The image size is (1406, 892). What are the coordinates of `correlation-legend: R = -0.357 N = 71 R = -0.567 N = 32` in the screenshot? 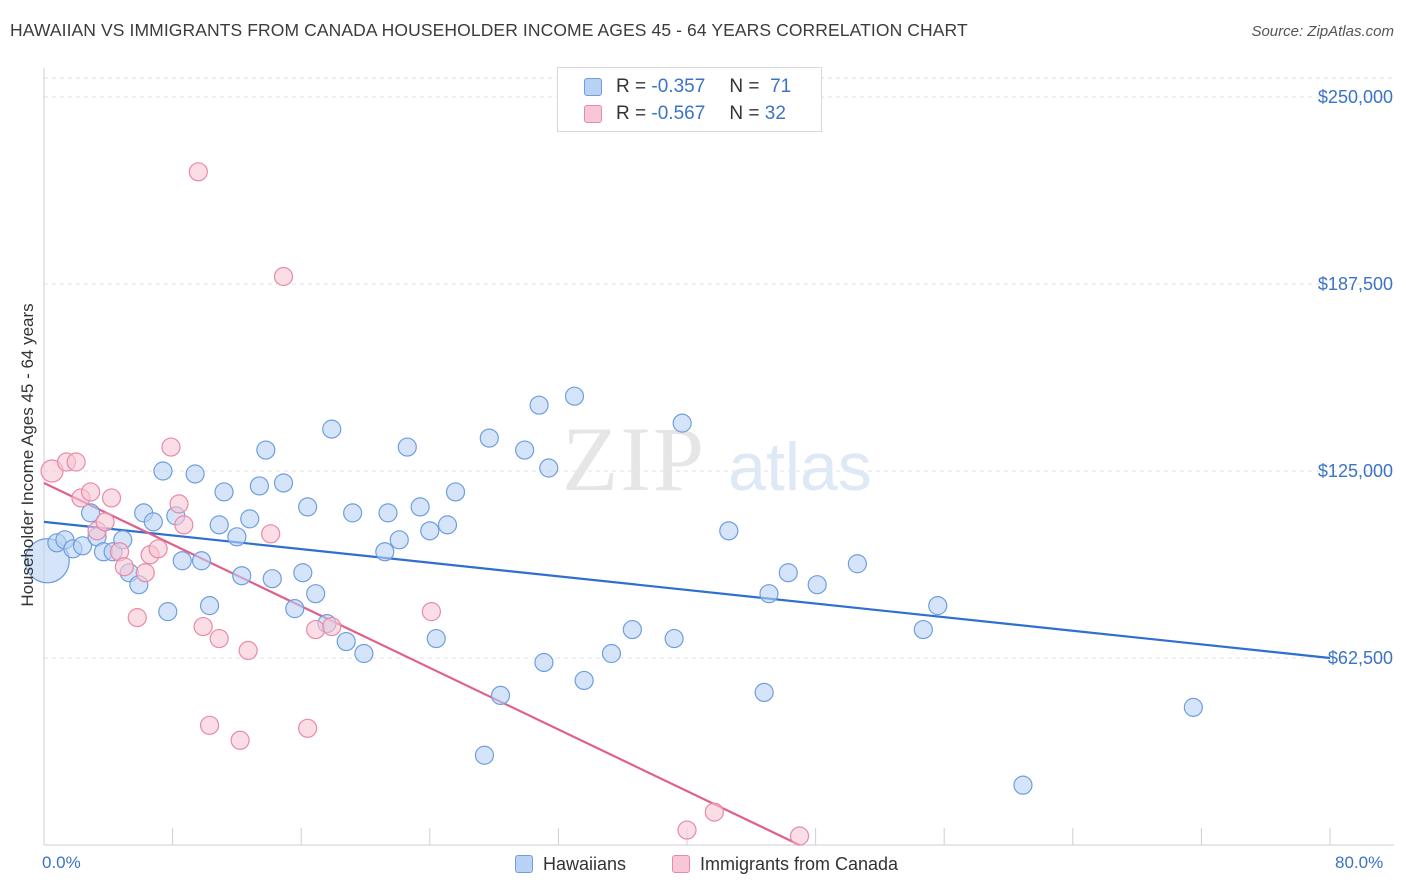 It's located at (689, 99).